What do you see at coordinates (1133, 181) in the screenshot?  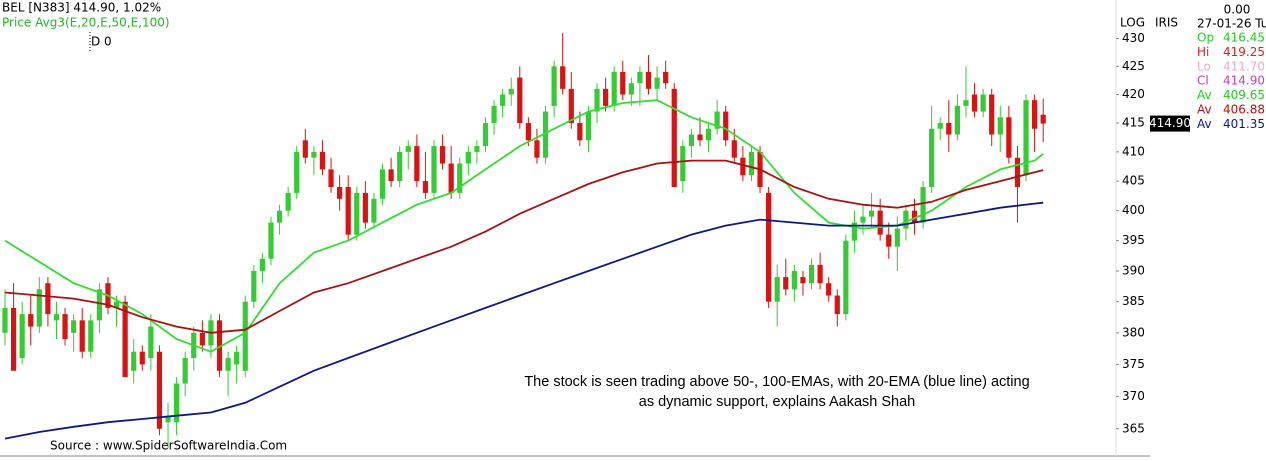 I see `y-tick-label: 405` at bounding box center [1133, 181].